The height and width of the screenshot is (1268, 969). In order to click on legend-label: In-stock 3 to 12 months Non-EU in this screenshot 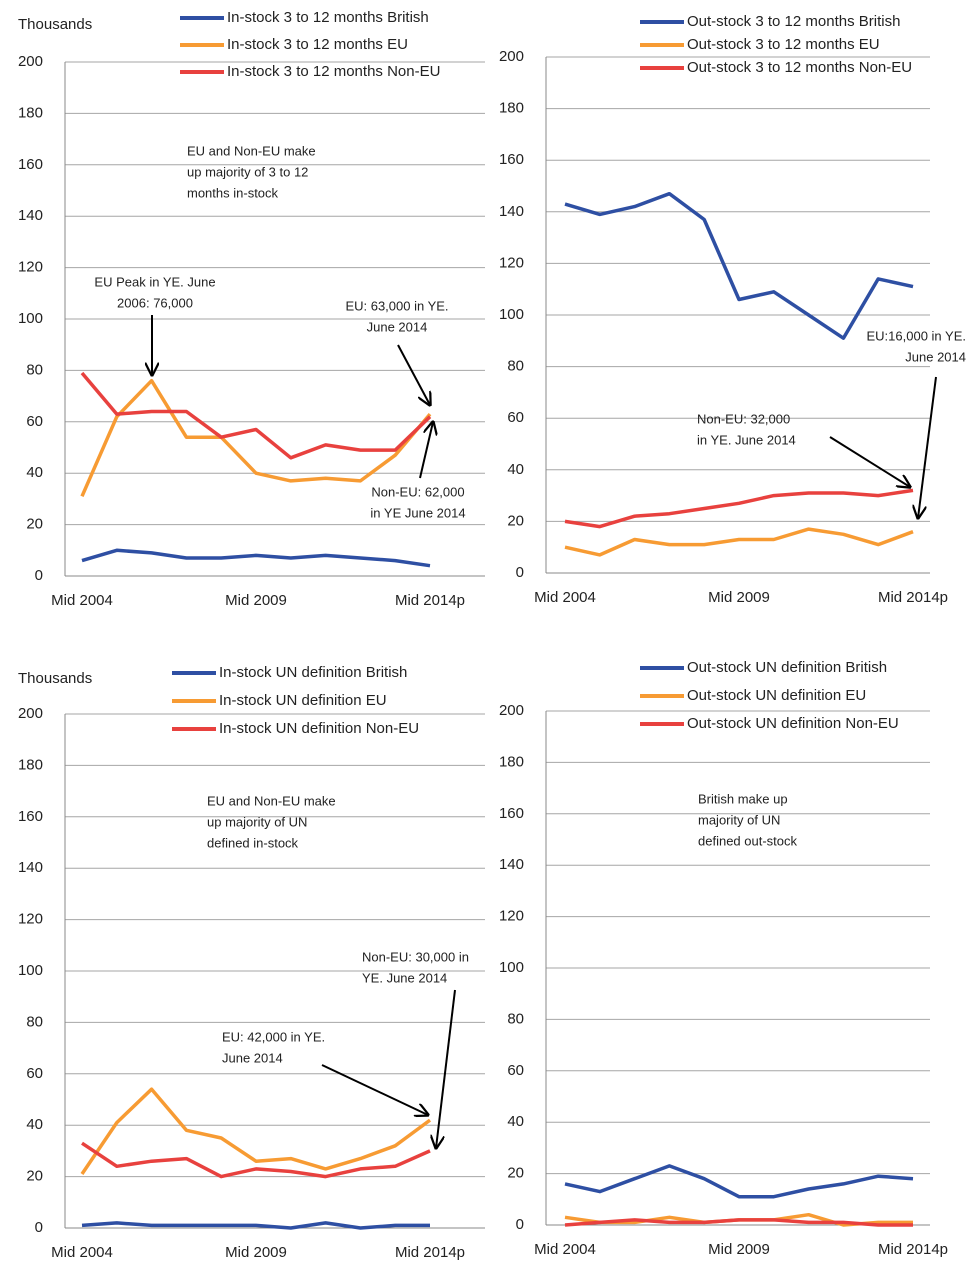, I will do `click(333, 71)`.